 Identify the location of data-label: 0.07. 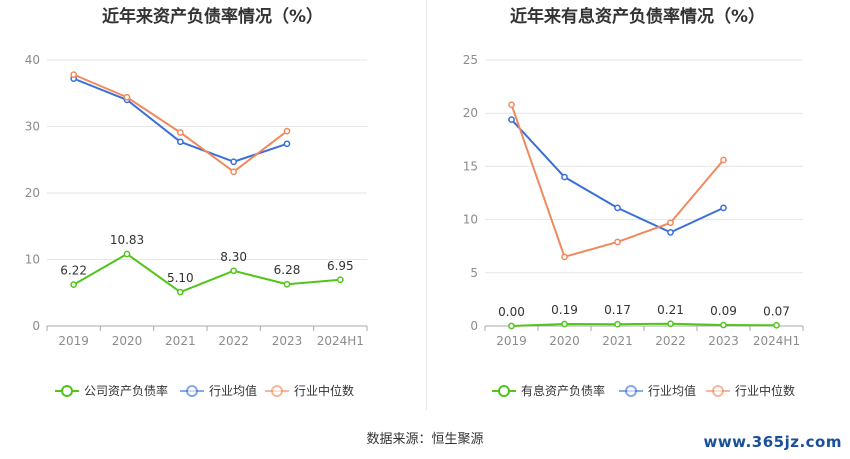
(776, 311).